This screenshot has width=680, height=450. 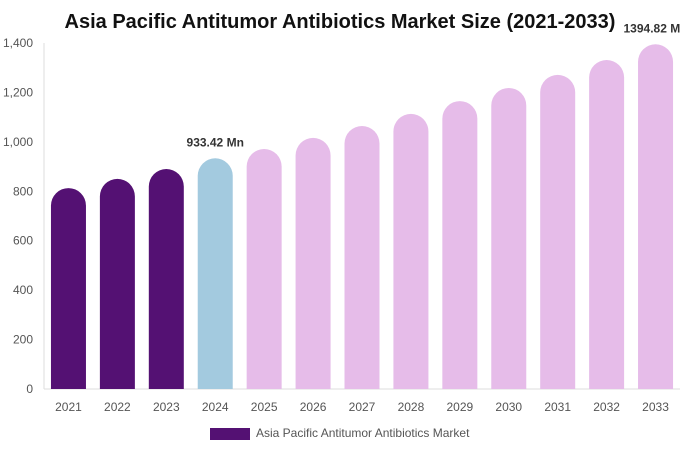 What do you see at coordinates (117, 407) in the screenshot?
I see `x-tick-label: 2022` at bounding box center [117, 407].